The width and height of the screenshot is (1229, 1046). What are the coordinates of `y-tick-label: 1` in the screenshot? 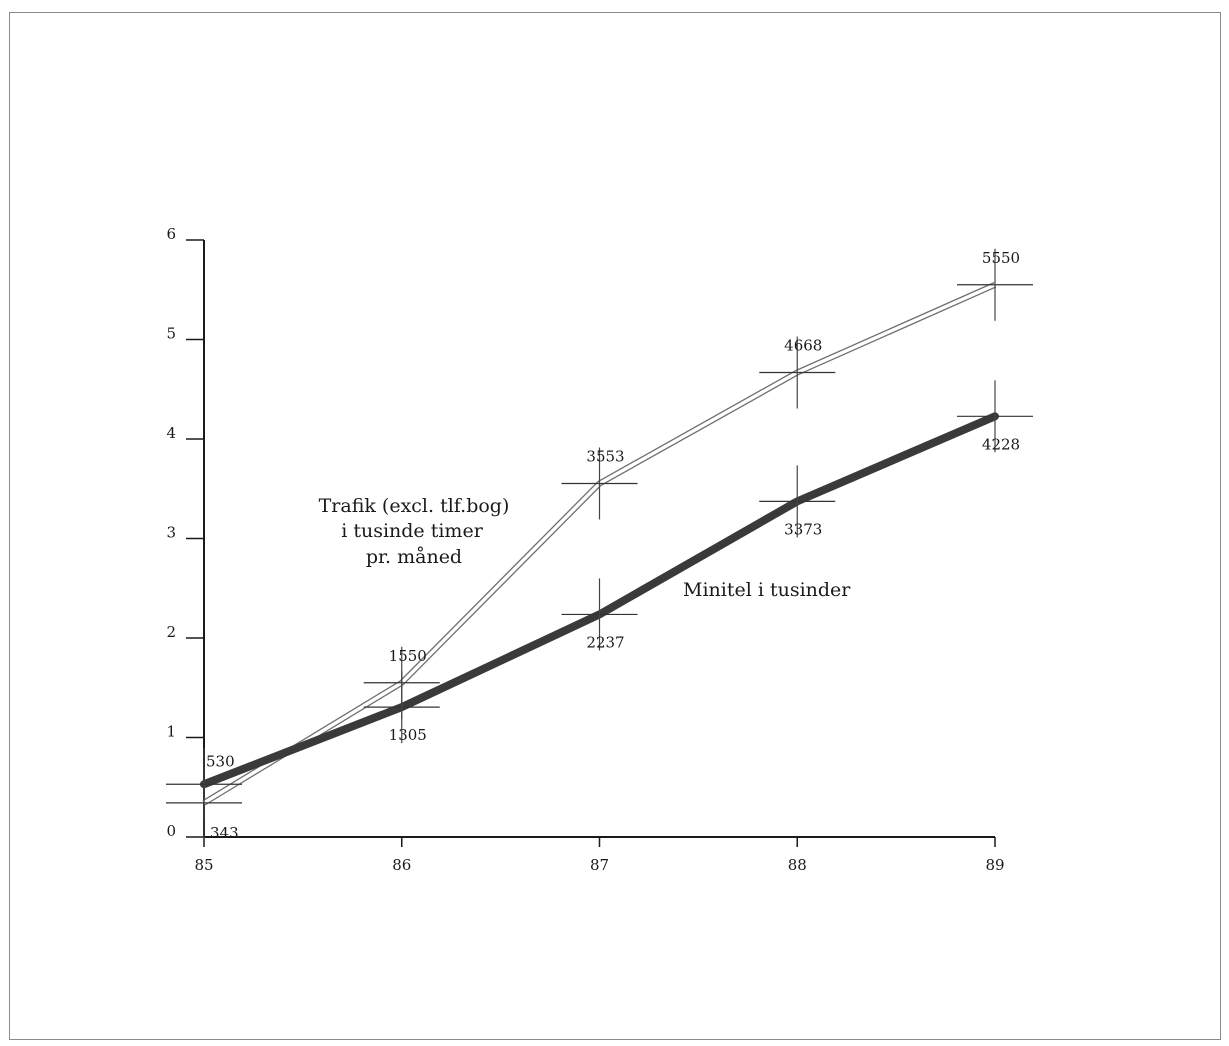 It's located at (171, 732).